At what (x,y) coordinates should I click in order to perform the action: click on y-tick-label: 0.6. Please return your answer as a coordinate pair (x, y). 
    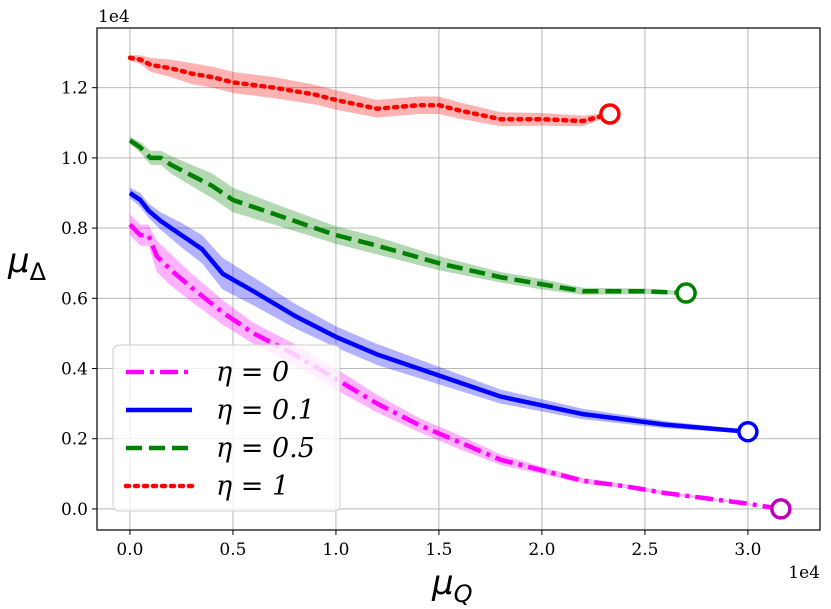
    Looking at the image, I should click on (74, 299).